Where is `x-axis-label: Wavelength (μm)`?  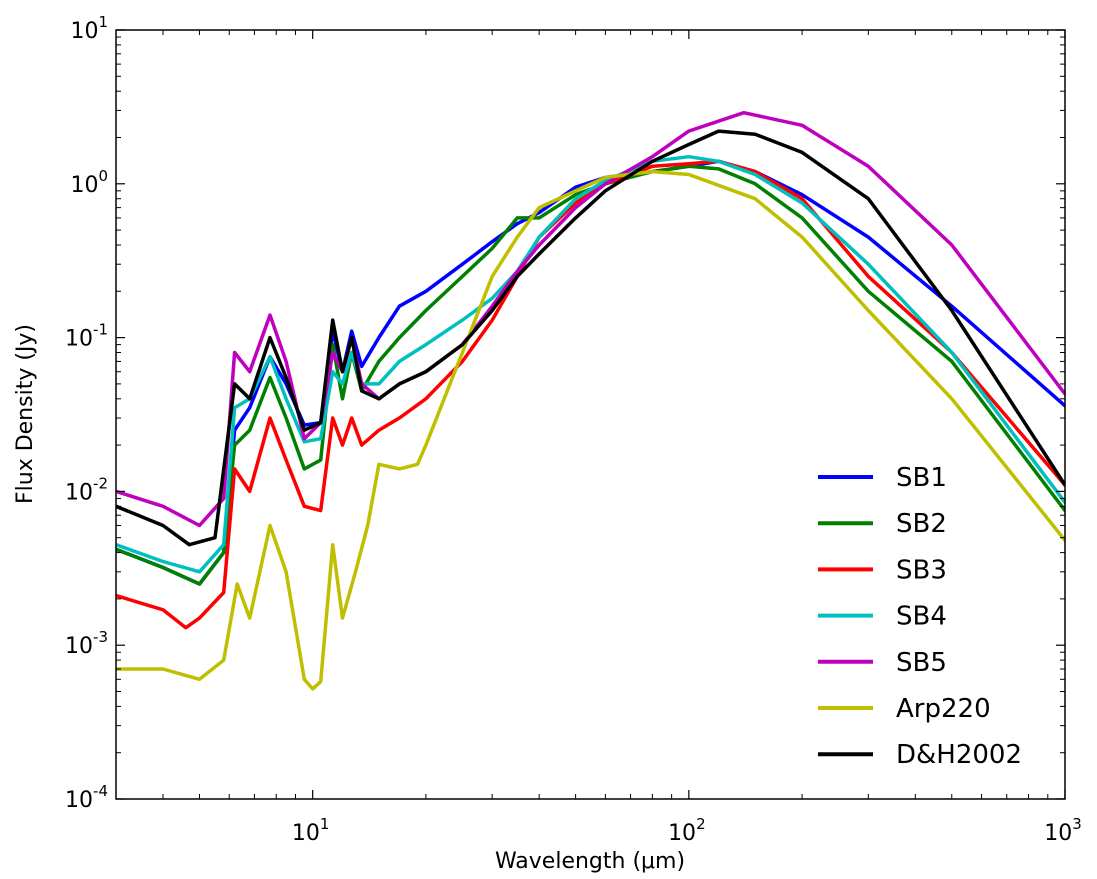
x-axis-label: Wavelength (μm) is located at coordinates (590, 861).